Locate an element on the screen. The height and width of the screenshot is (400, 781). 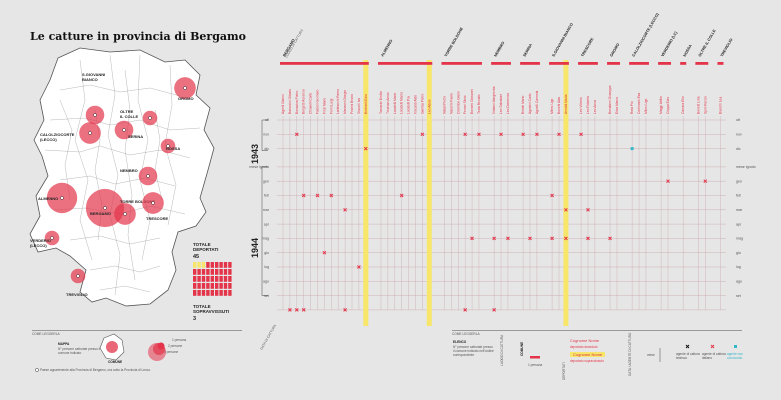
row-label-left: mag is located at coordinates (265, 239).